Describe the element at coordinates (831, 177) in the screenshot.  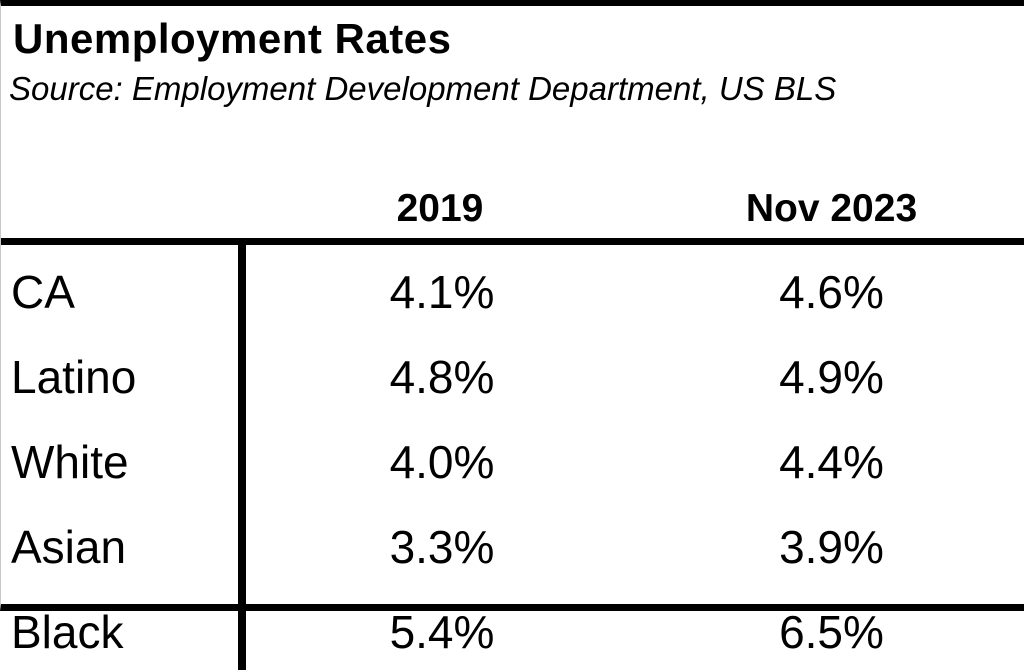
I see `column-header-nov-2023: Nov 2023` at that location.